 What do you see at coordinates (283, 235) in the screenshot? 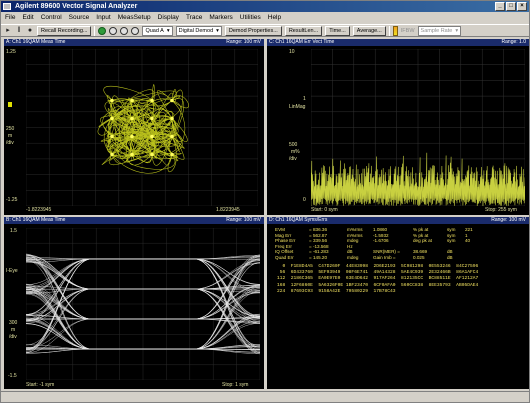
I see `error-cell: Mag Err` at bounding box center [283, 235].